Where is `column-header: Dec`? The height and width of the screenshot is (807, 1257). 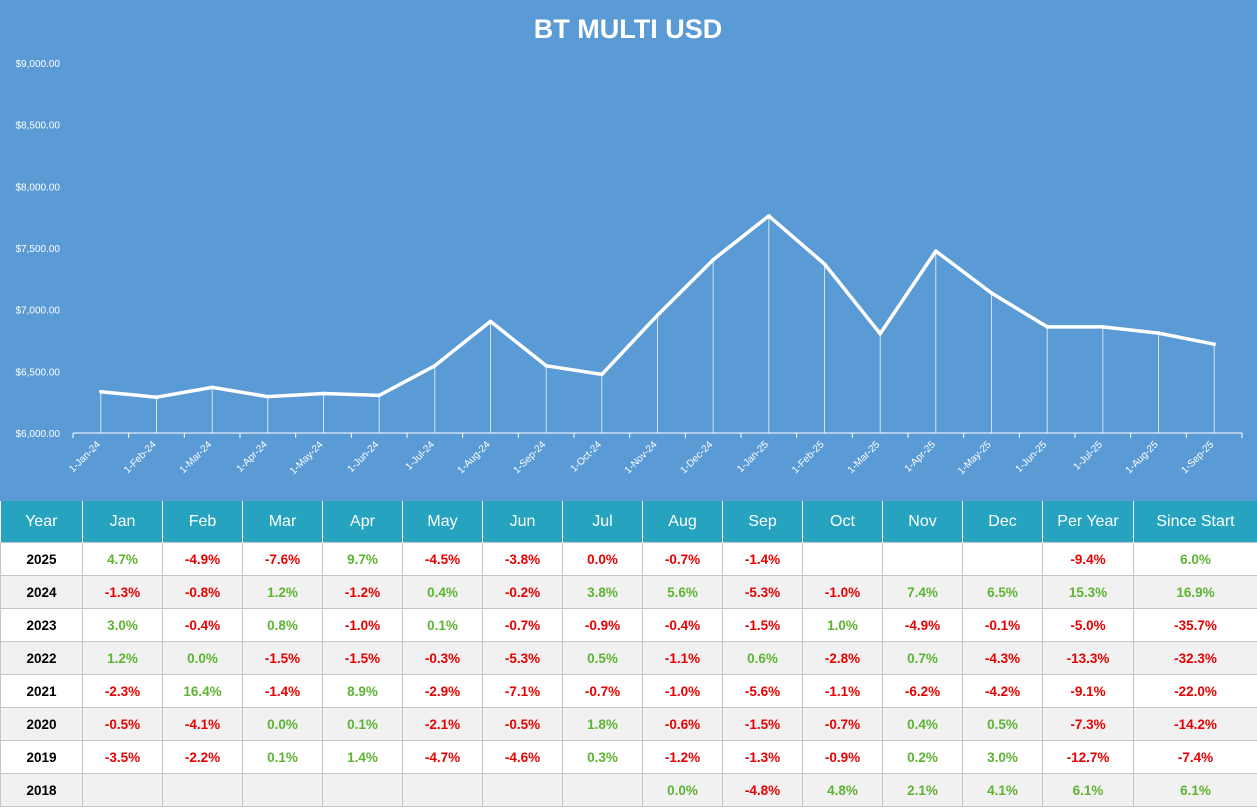 column-header: Dec is located at coordinates (1002, 522).